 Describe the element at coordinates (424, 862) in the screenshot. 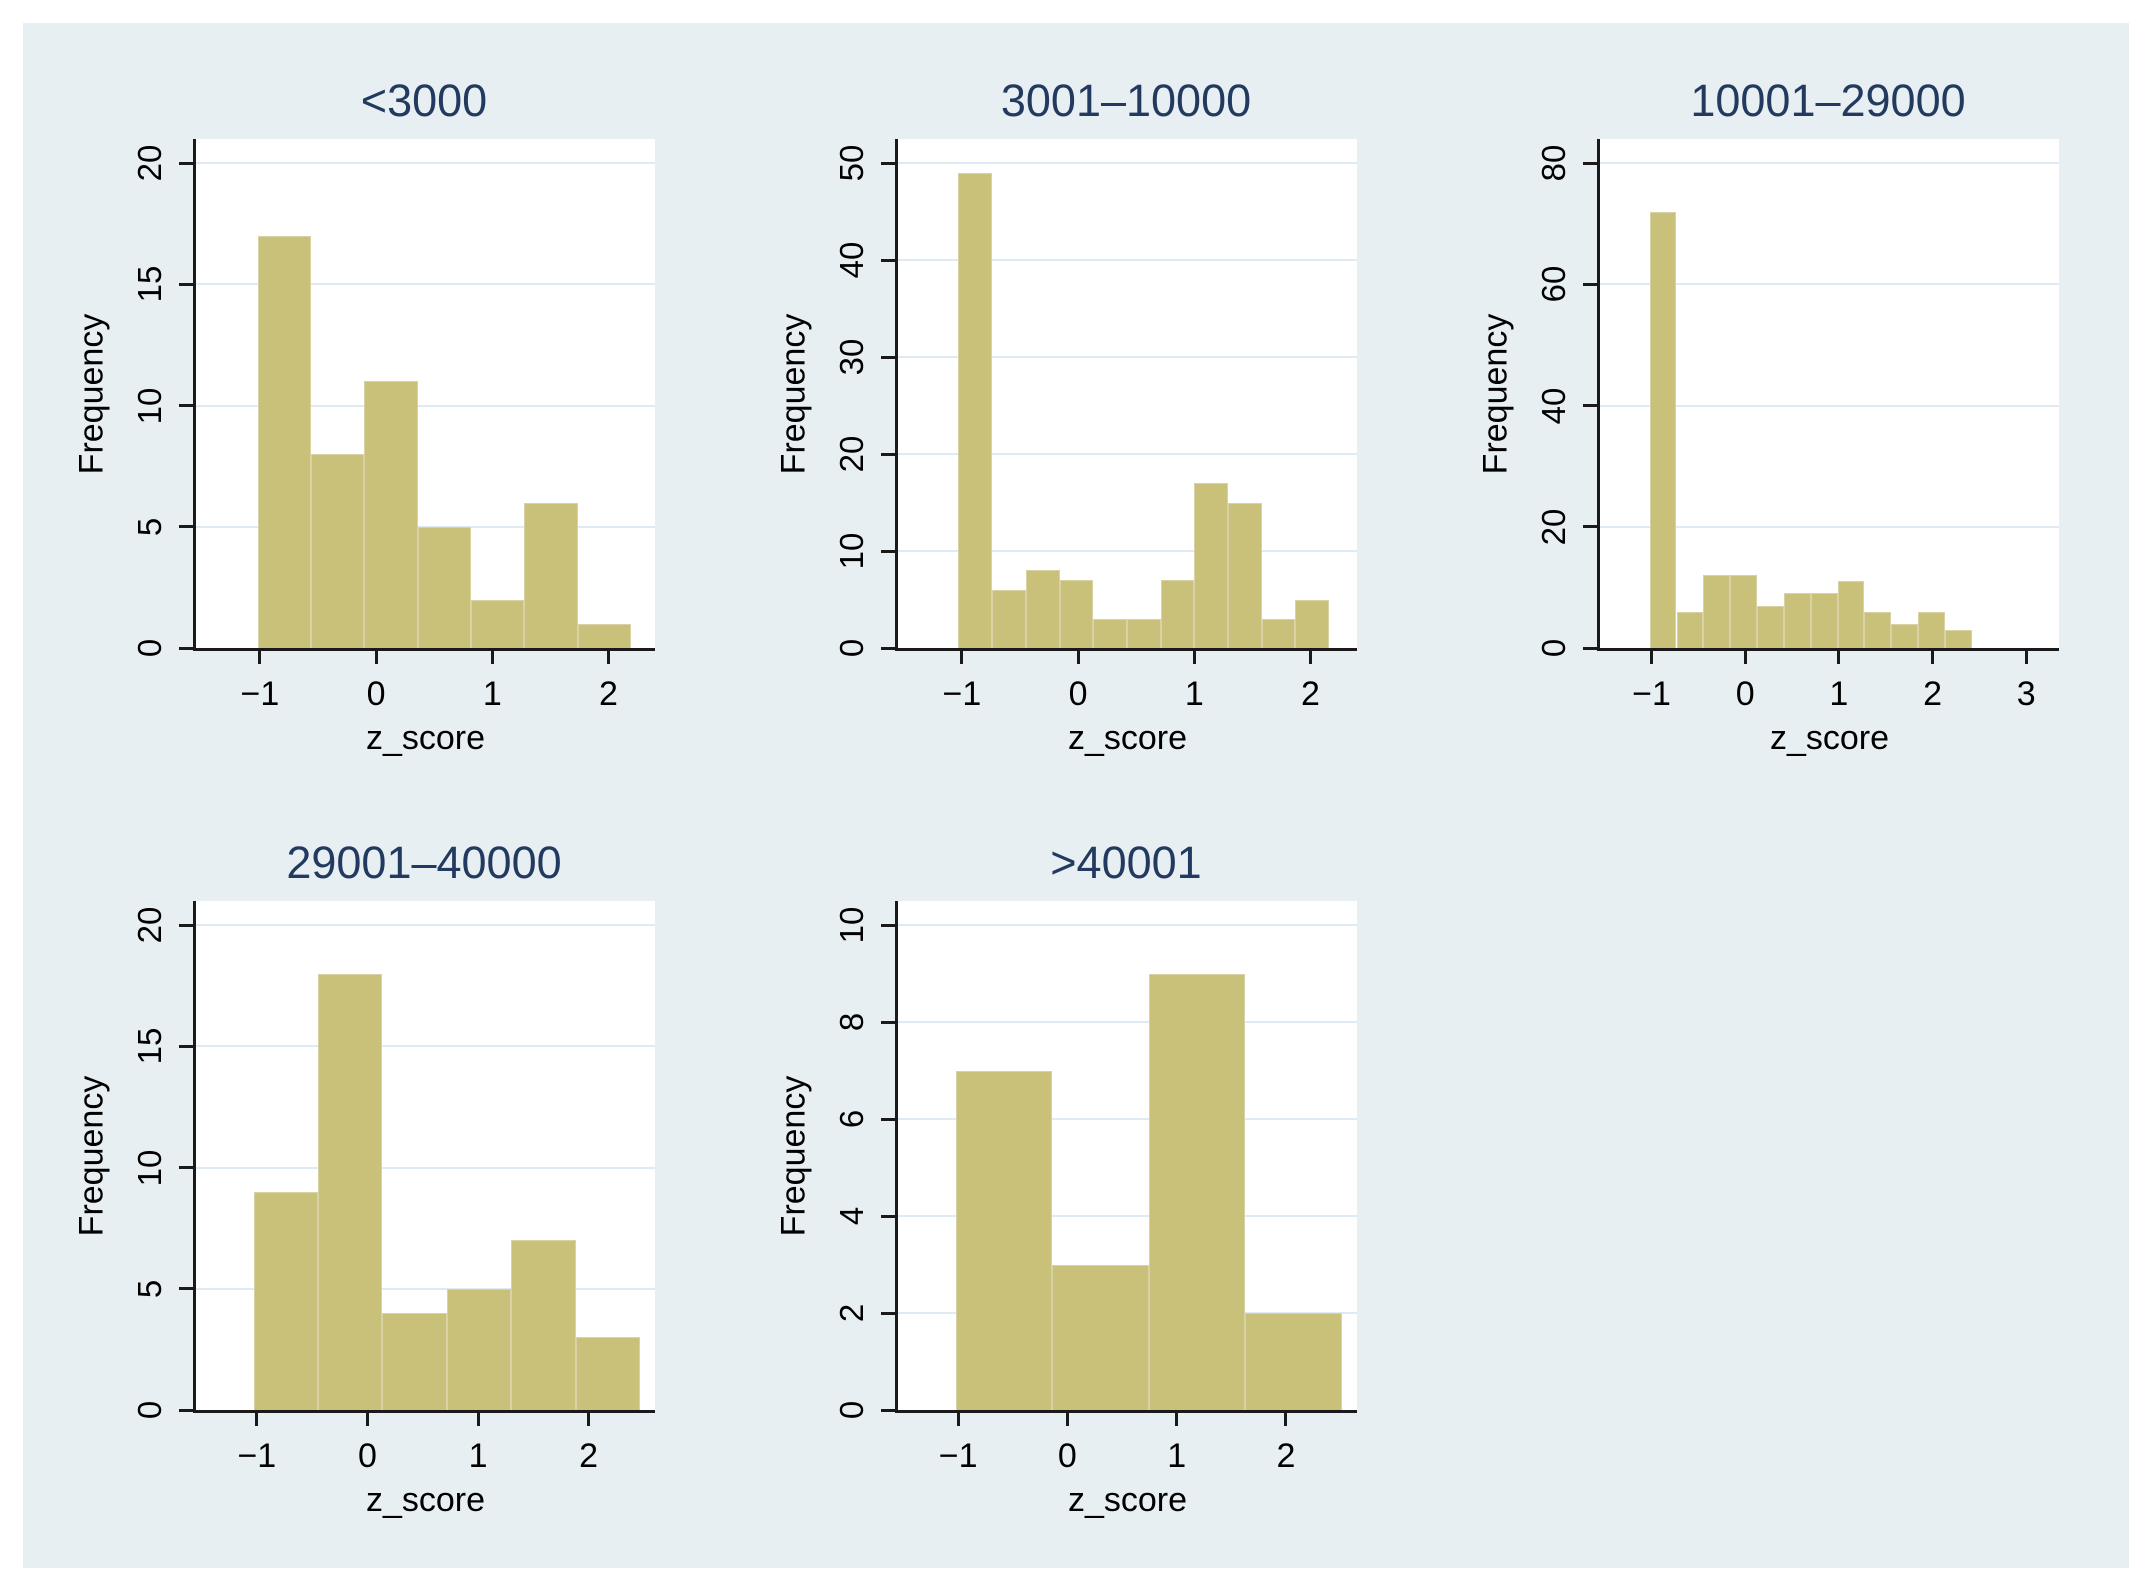

I see `panel-title: 29001–40000` at that location.